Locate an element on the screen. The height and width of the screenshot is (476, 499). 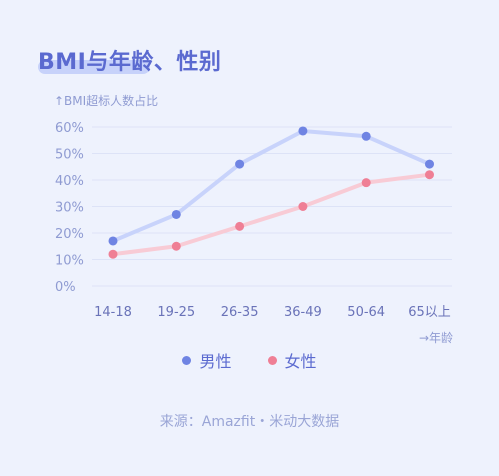
legend-item-male: 男性 is located at coordinates (207, 360).